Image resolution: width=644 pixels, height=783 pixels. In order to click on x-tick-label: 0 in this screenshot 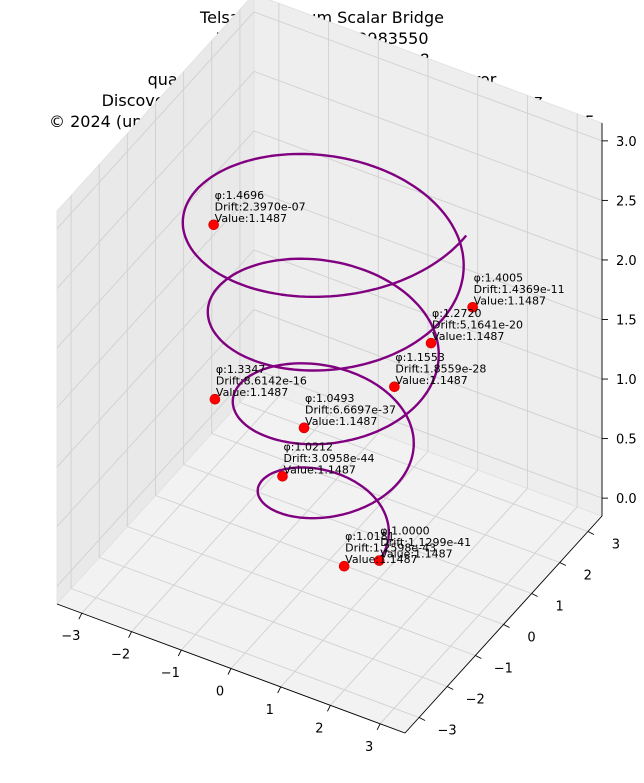, I will do `click(220, 692)`.